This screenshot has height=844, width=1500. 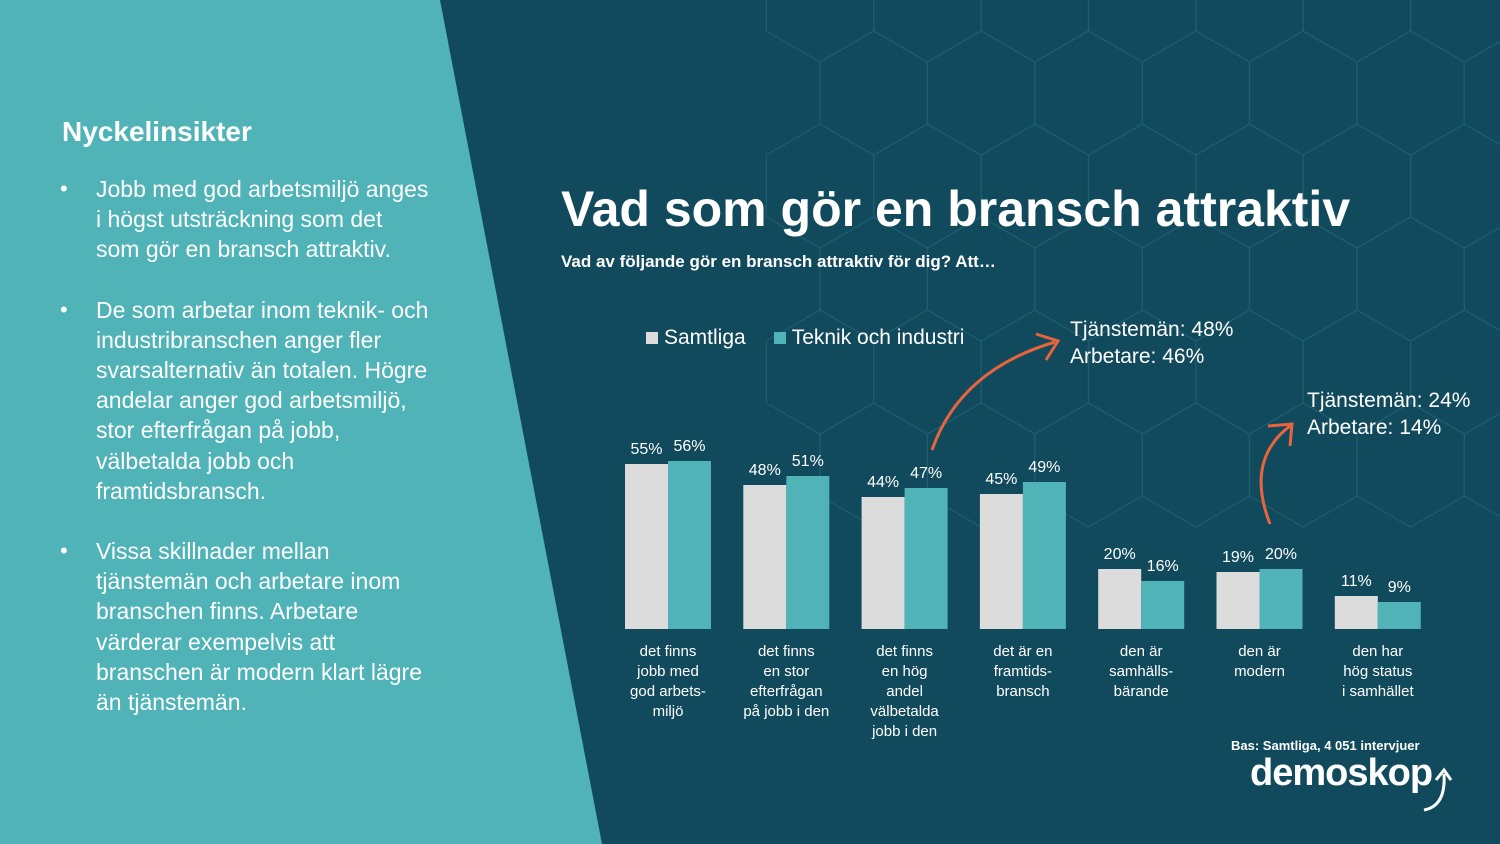 What do you see at coordinates (1141, 691) in the screenshot?
I see `category-label-line: bärande` at bounding box center [1141, 691].